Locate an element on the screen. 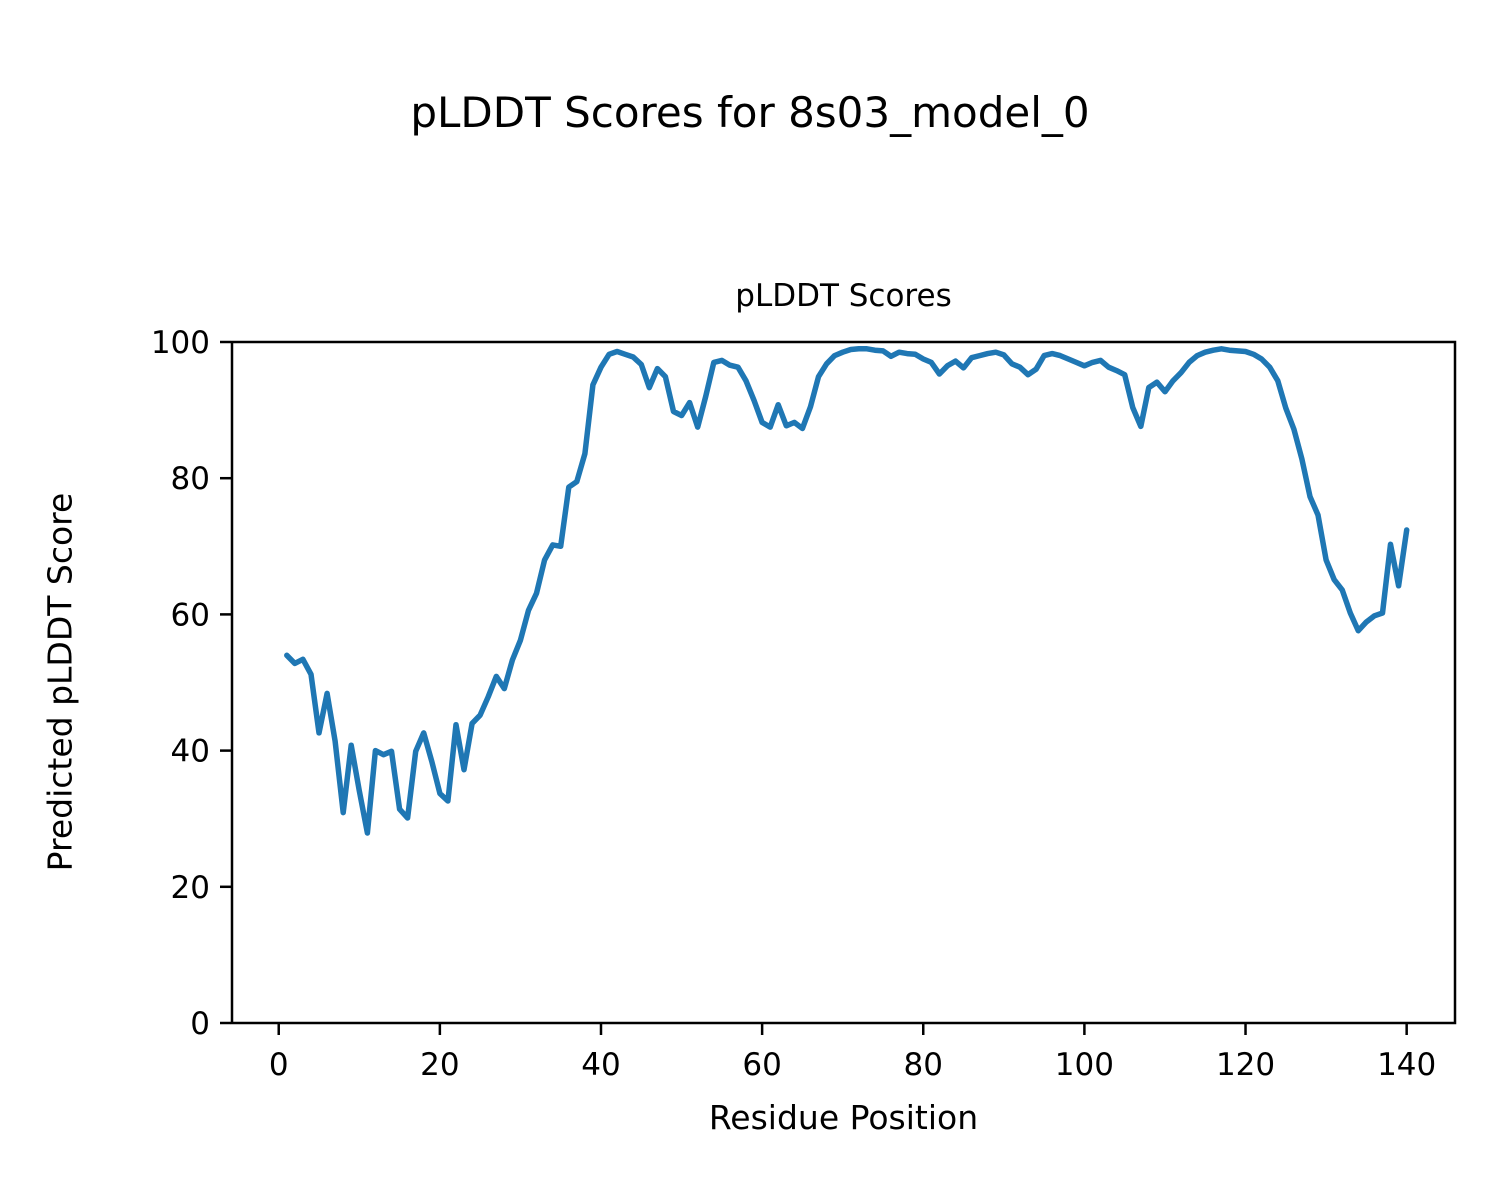 This screenshot has height=1200, width=1500. y-tick-label: 60 is located at coordinates (190, 615).